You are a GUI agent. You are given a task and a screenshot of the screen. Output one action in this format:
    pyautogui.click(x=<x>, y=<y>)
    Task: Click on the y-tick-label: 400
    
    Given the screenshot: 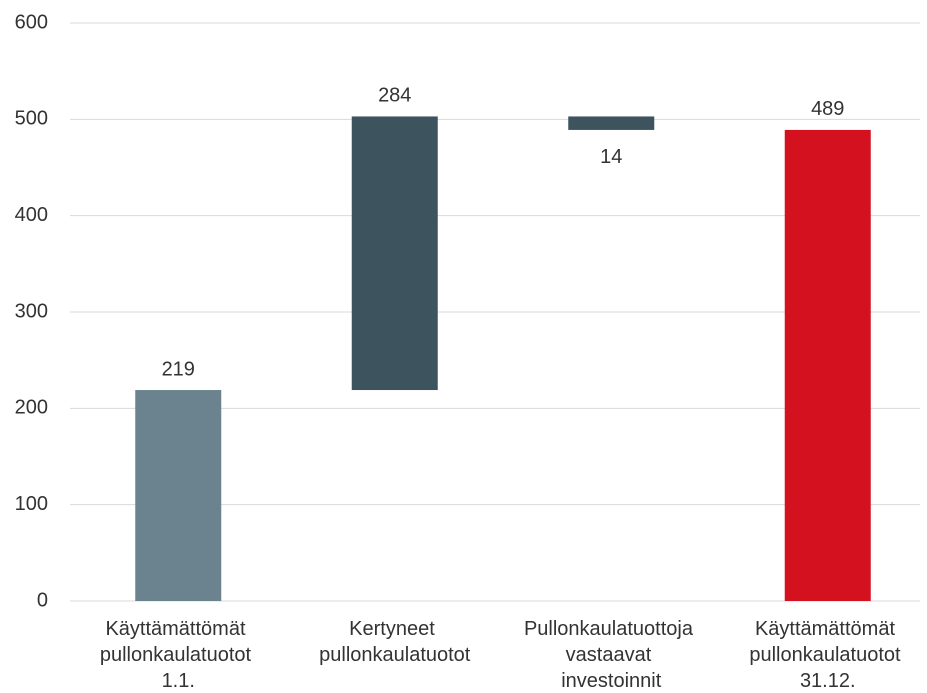 What is the action you would take?
    pyautogui.click(x=31, y=215)
    